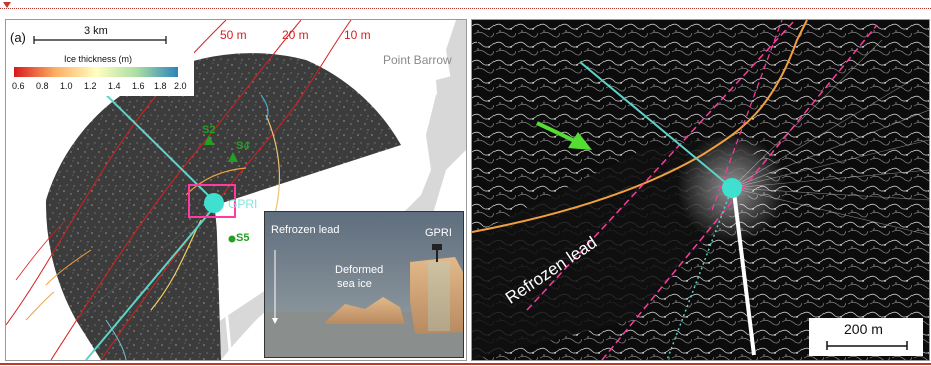 This screenshot has width=931, height=366. Describe the element at coordinates (417, 60) in the screenshot. I see `place-label-point-barrow: Point Barrow` at that location.